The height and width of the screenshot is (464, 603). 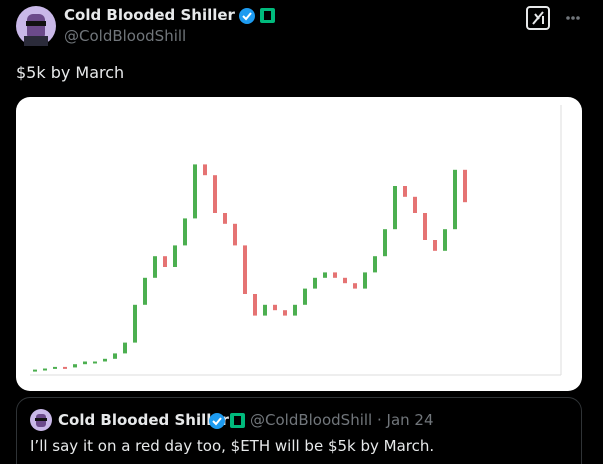 What do you see at coordinates (299, 430) in the screenshot?
I see `quote-box` at bounding box center [299, 430].